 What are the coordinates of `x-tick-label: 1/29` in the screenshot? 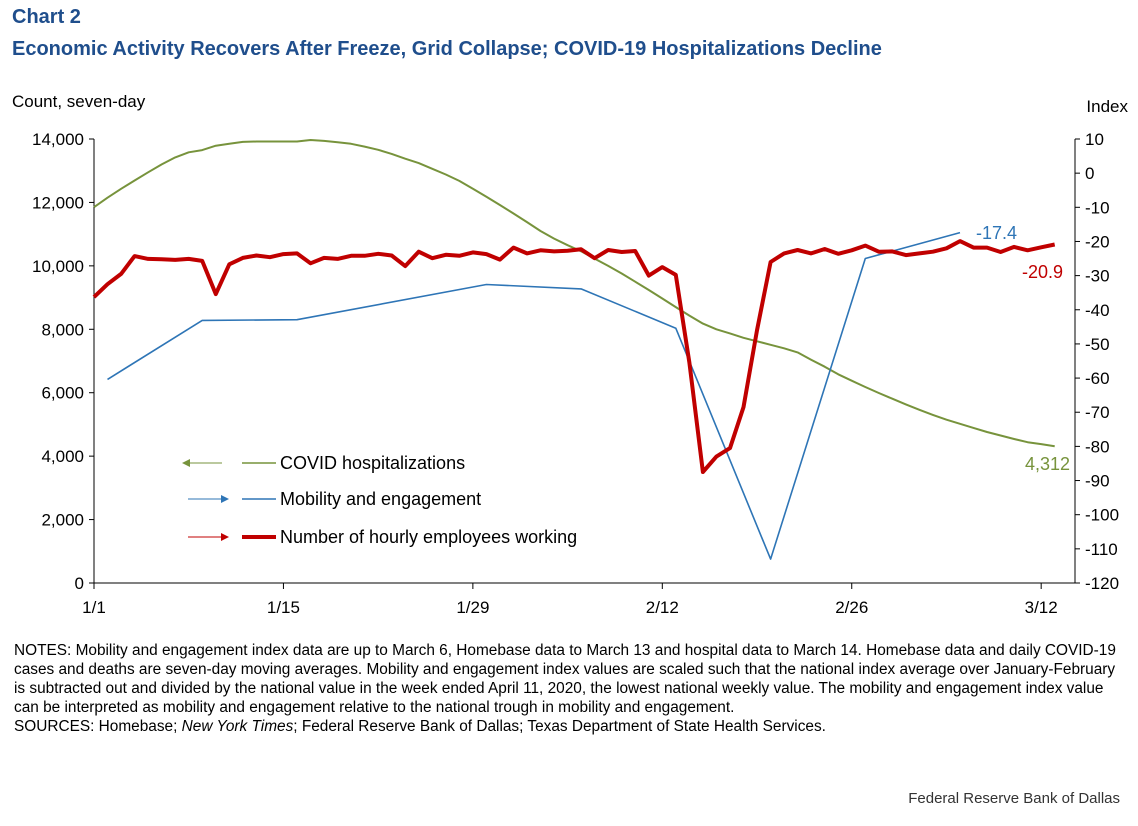 It's located at (472, 607).